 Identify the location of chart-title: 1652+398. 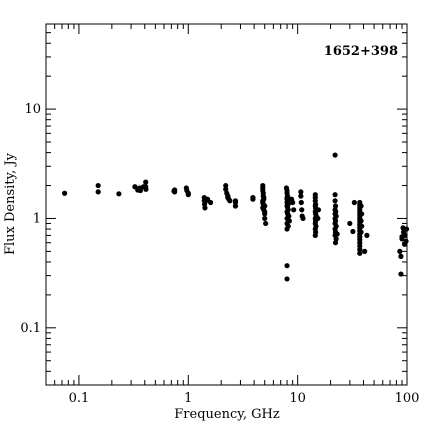
(361, 51).